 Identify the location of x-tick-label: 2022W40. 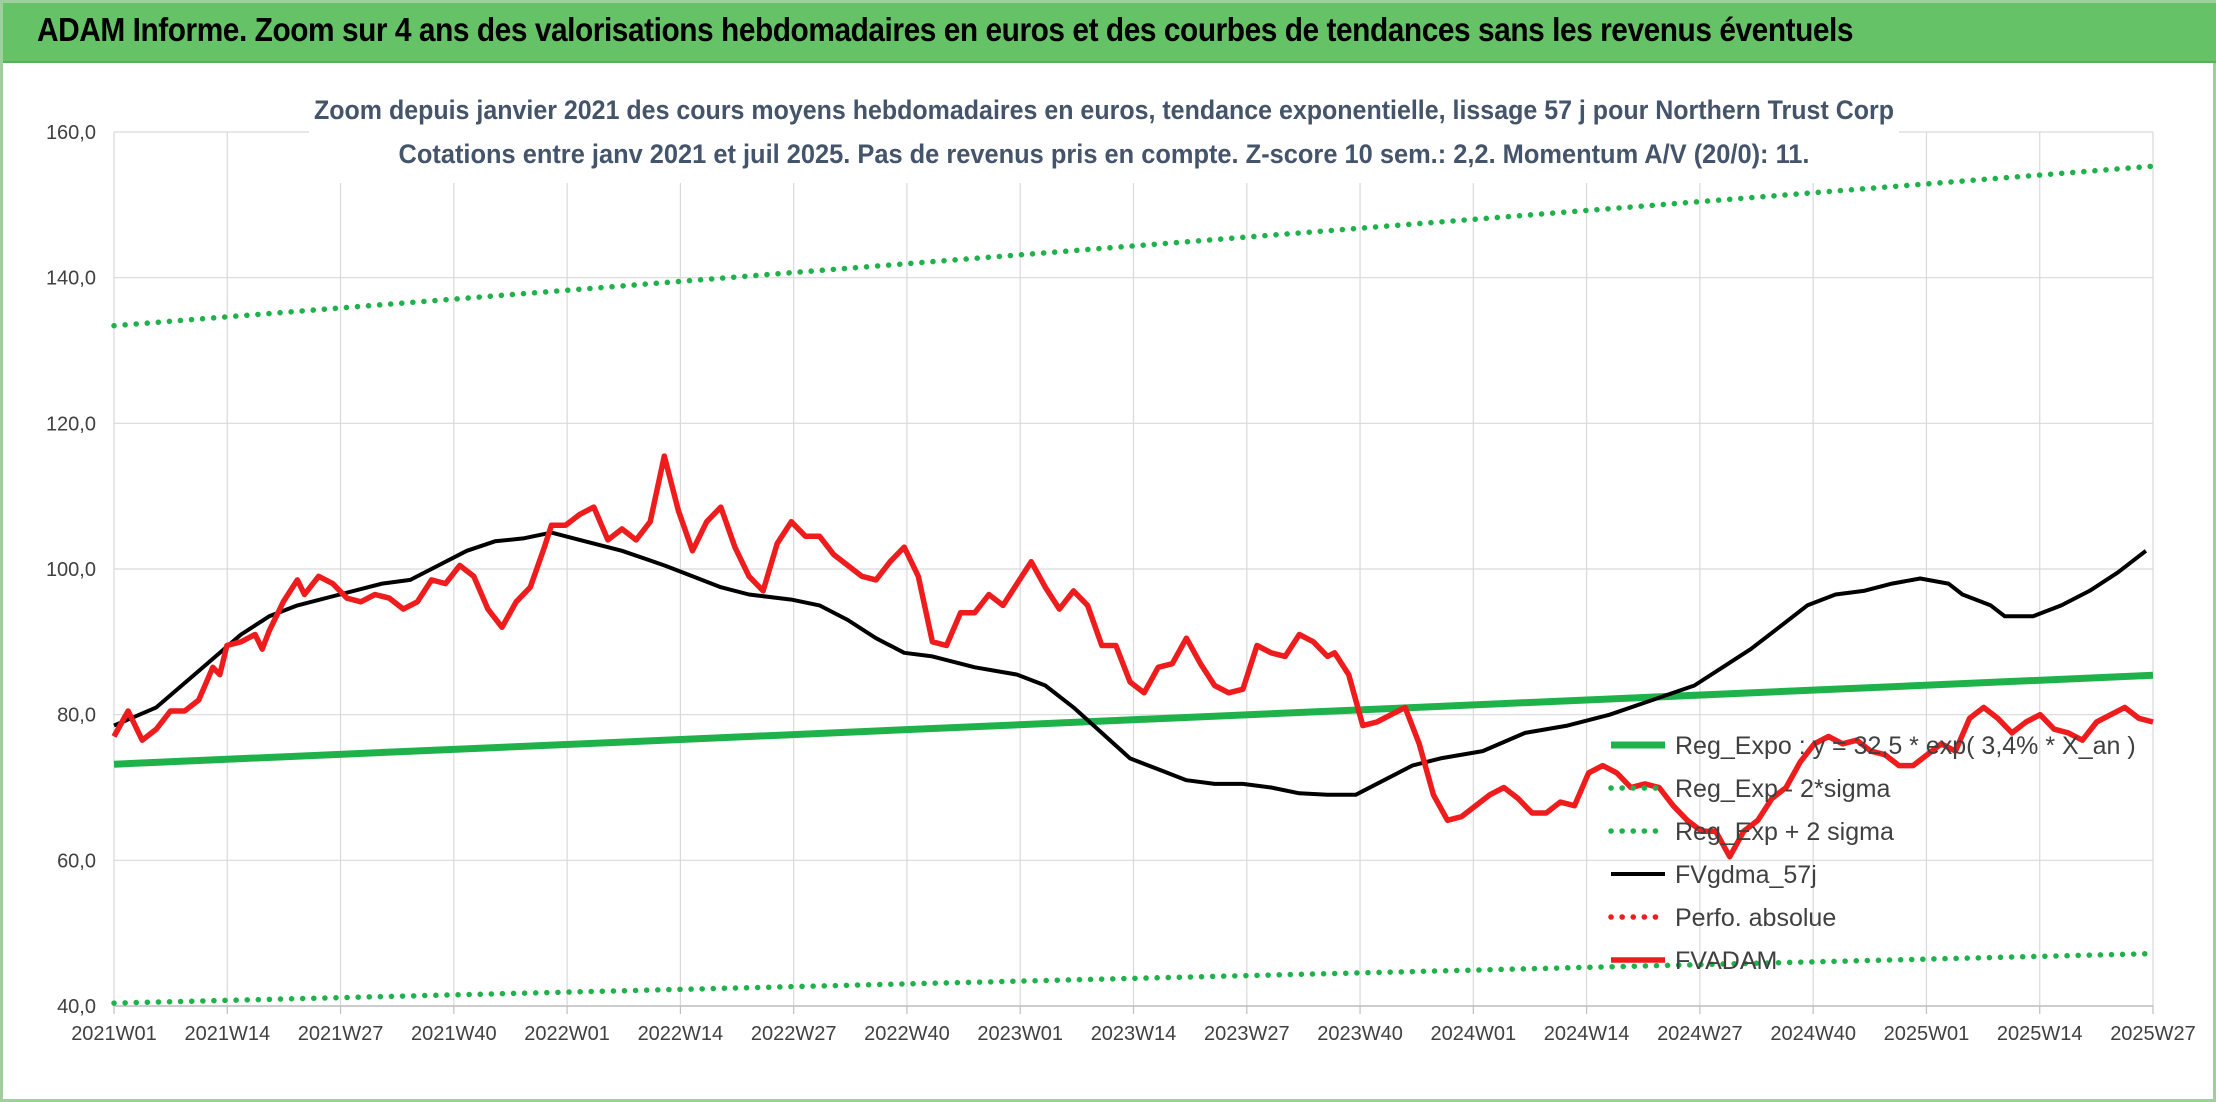
(907, 1034).